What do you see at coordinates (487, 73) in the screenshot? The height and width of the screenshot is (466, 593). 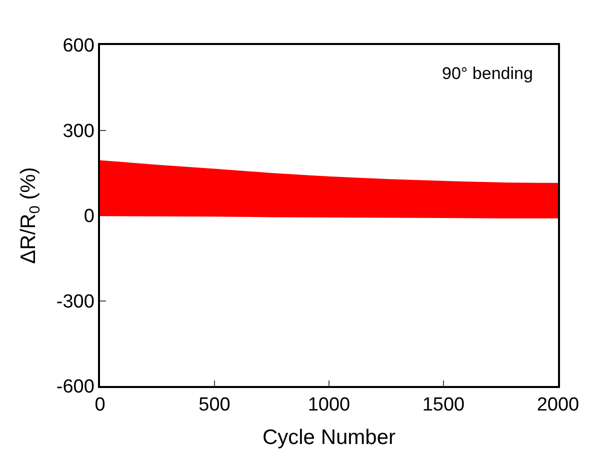 I see `annotation: 90° bending` at bounding box center [487, 73].